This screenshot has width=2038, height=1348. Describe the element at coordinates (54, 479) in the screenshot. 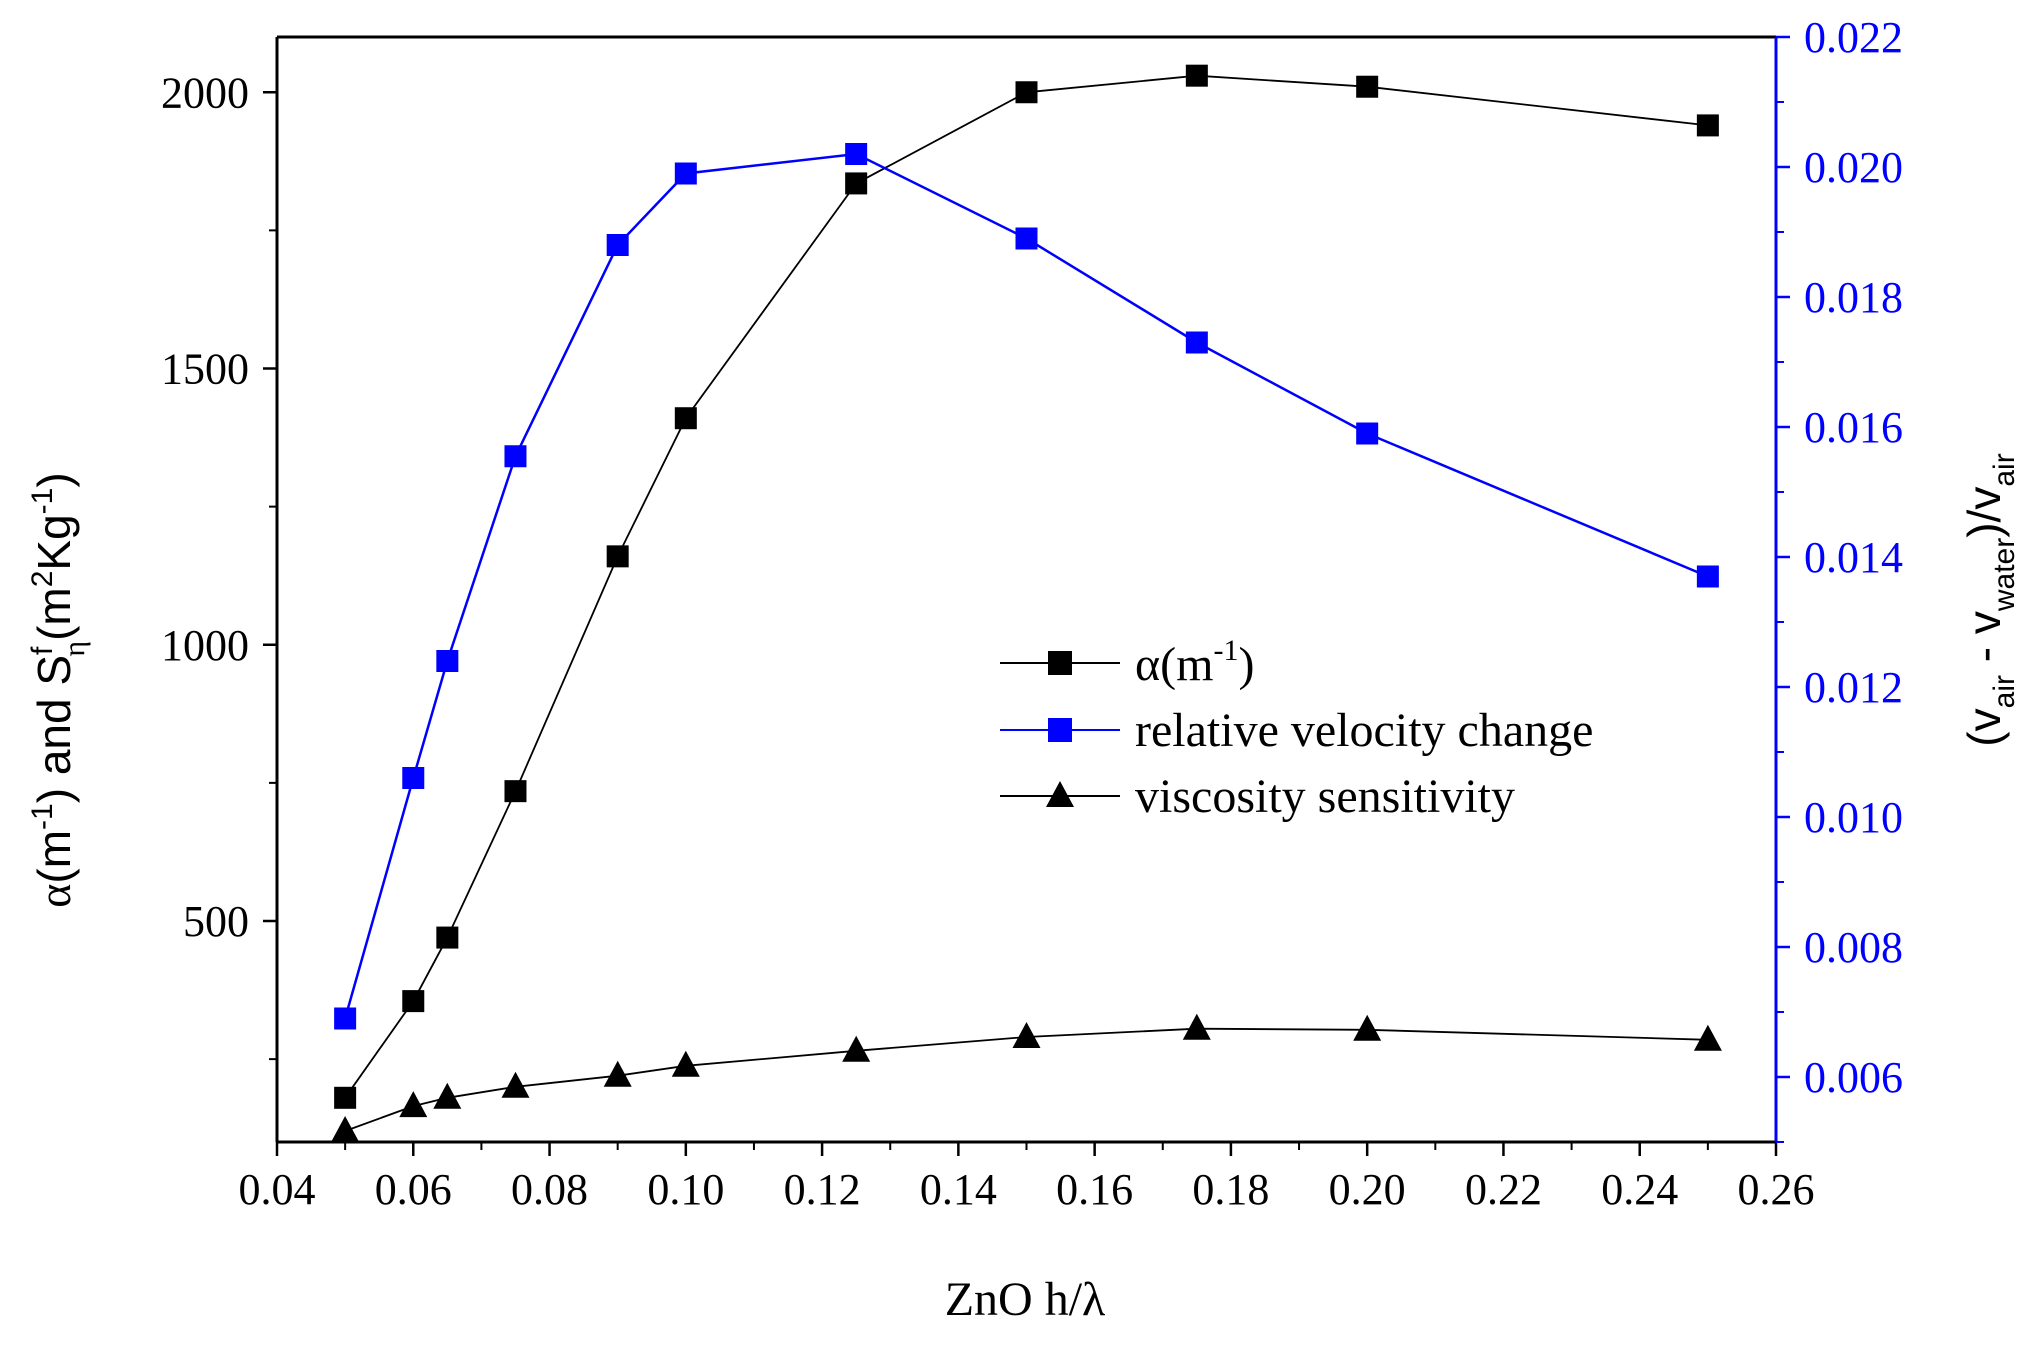

I see `ylabel-left-unit-close: )` at that location.